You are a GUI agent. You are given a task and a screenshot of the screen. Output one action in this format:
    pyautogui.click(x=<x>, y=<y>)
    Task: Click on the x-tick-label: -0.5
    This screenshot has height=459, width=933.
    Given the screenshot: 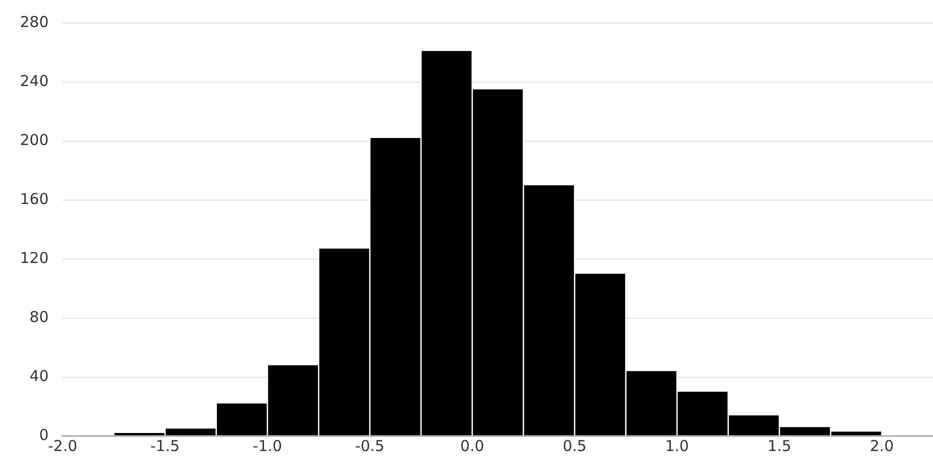 What is the action you would take?
    pyautogui.click(x=369, y=445)
    